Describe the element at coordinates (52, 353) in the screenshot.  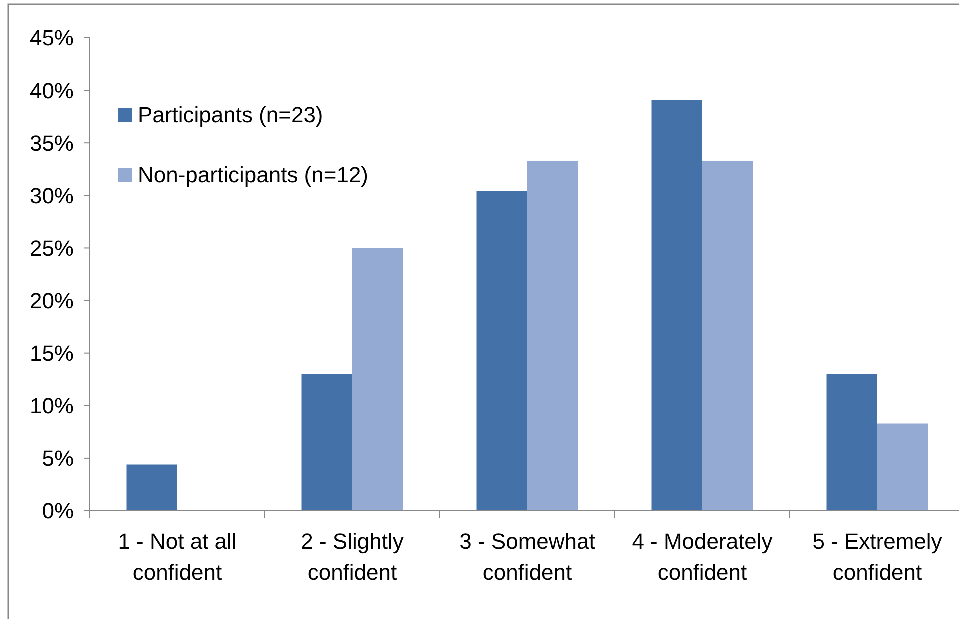
I see `y-tick-label: 15%` at that location.